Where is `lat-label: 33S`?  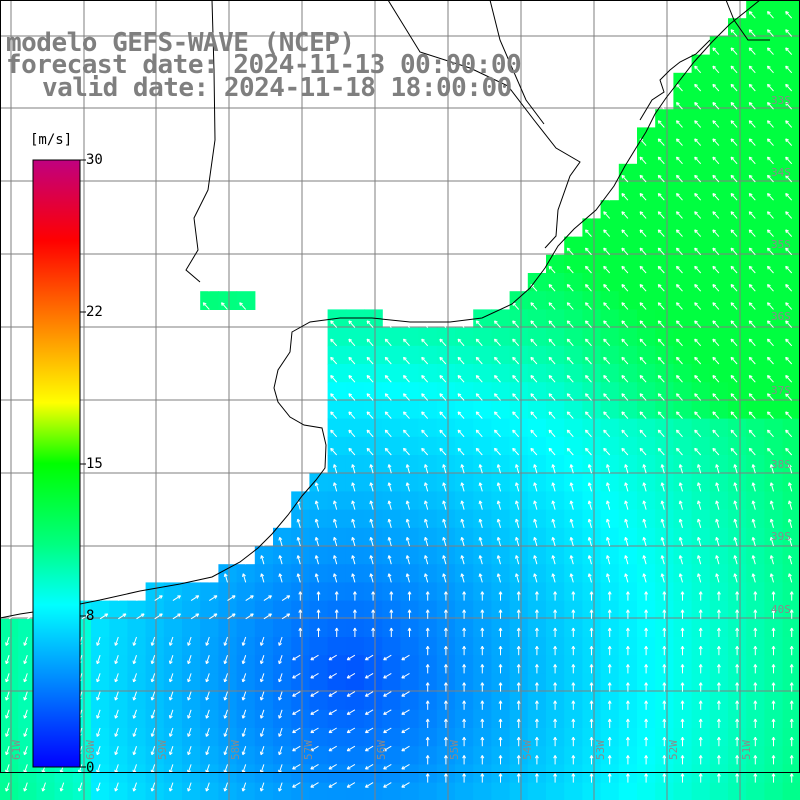
lat-label: 33S is located at coordinates (781, 100).